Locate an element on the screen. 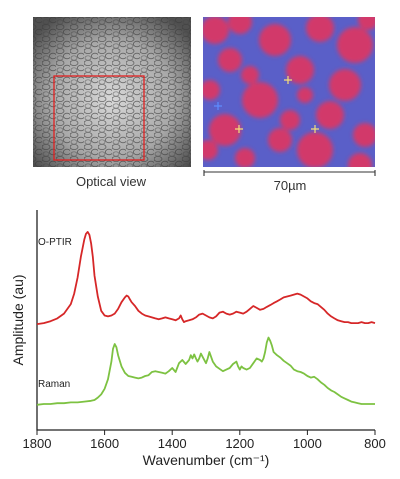  x-tick-label: 1600 is located at coordinates (104, 443).